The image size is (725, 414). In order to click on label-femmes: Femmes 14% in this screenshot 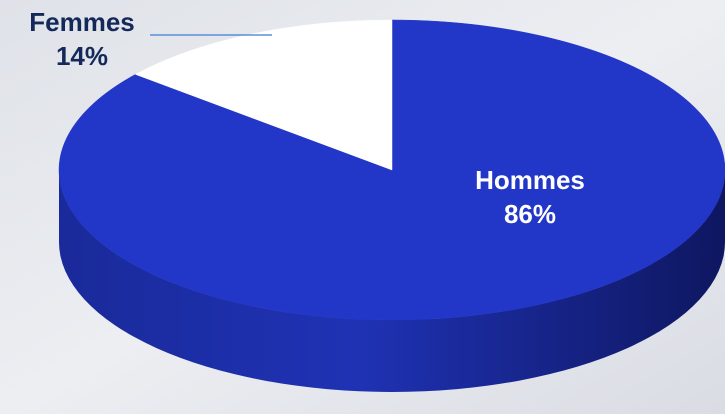, I will do `click(82, 39)`.